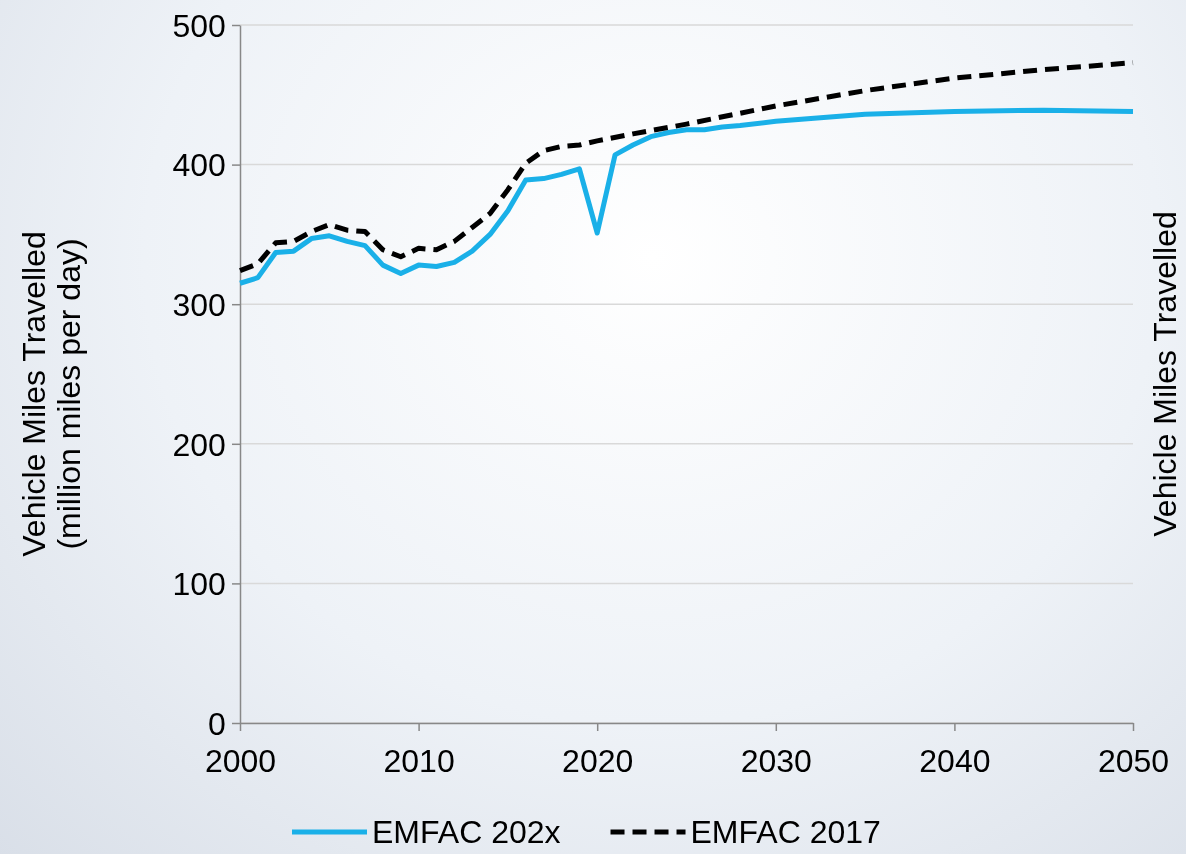  Describe the element at coordinates (785, 832) in the screenshot. I see `legend-label: EMFAC 2017` at that location.